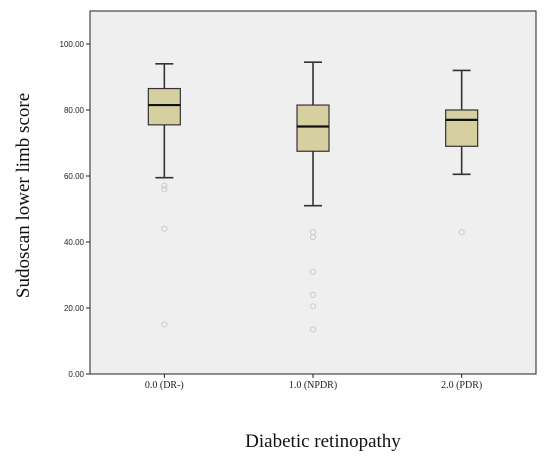 The height and width of the screenshot is (462, 550). What do you see at coordinates (76, 374) in the screenshot?
I see `y-tick-label: 0.00` at bounding box center [76, 374].